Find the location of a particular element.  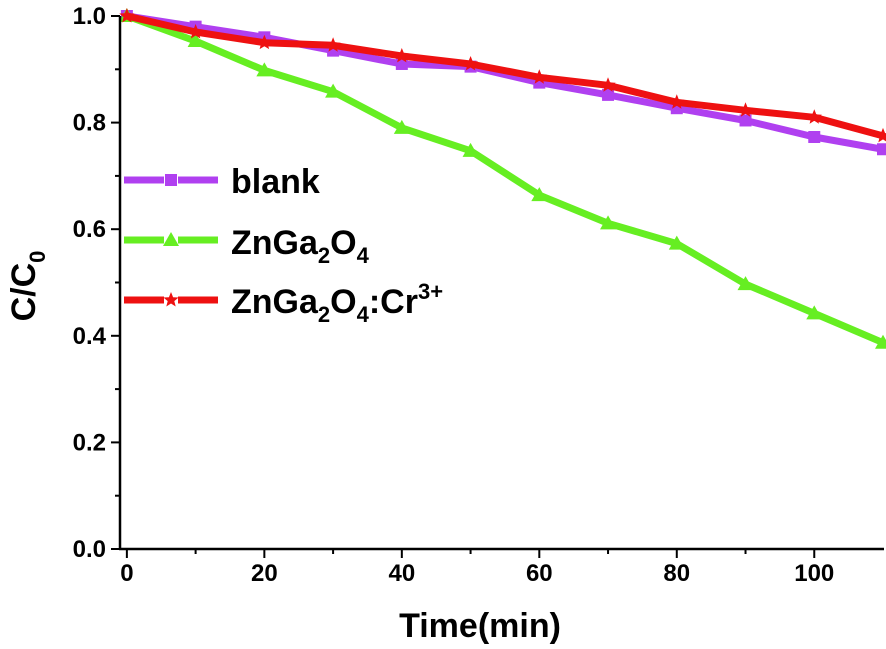

legend-marker-blank-shape is located at coordinates (171, 180).